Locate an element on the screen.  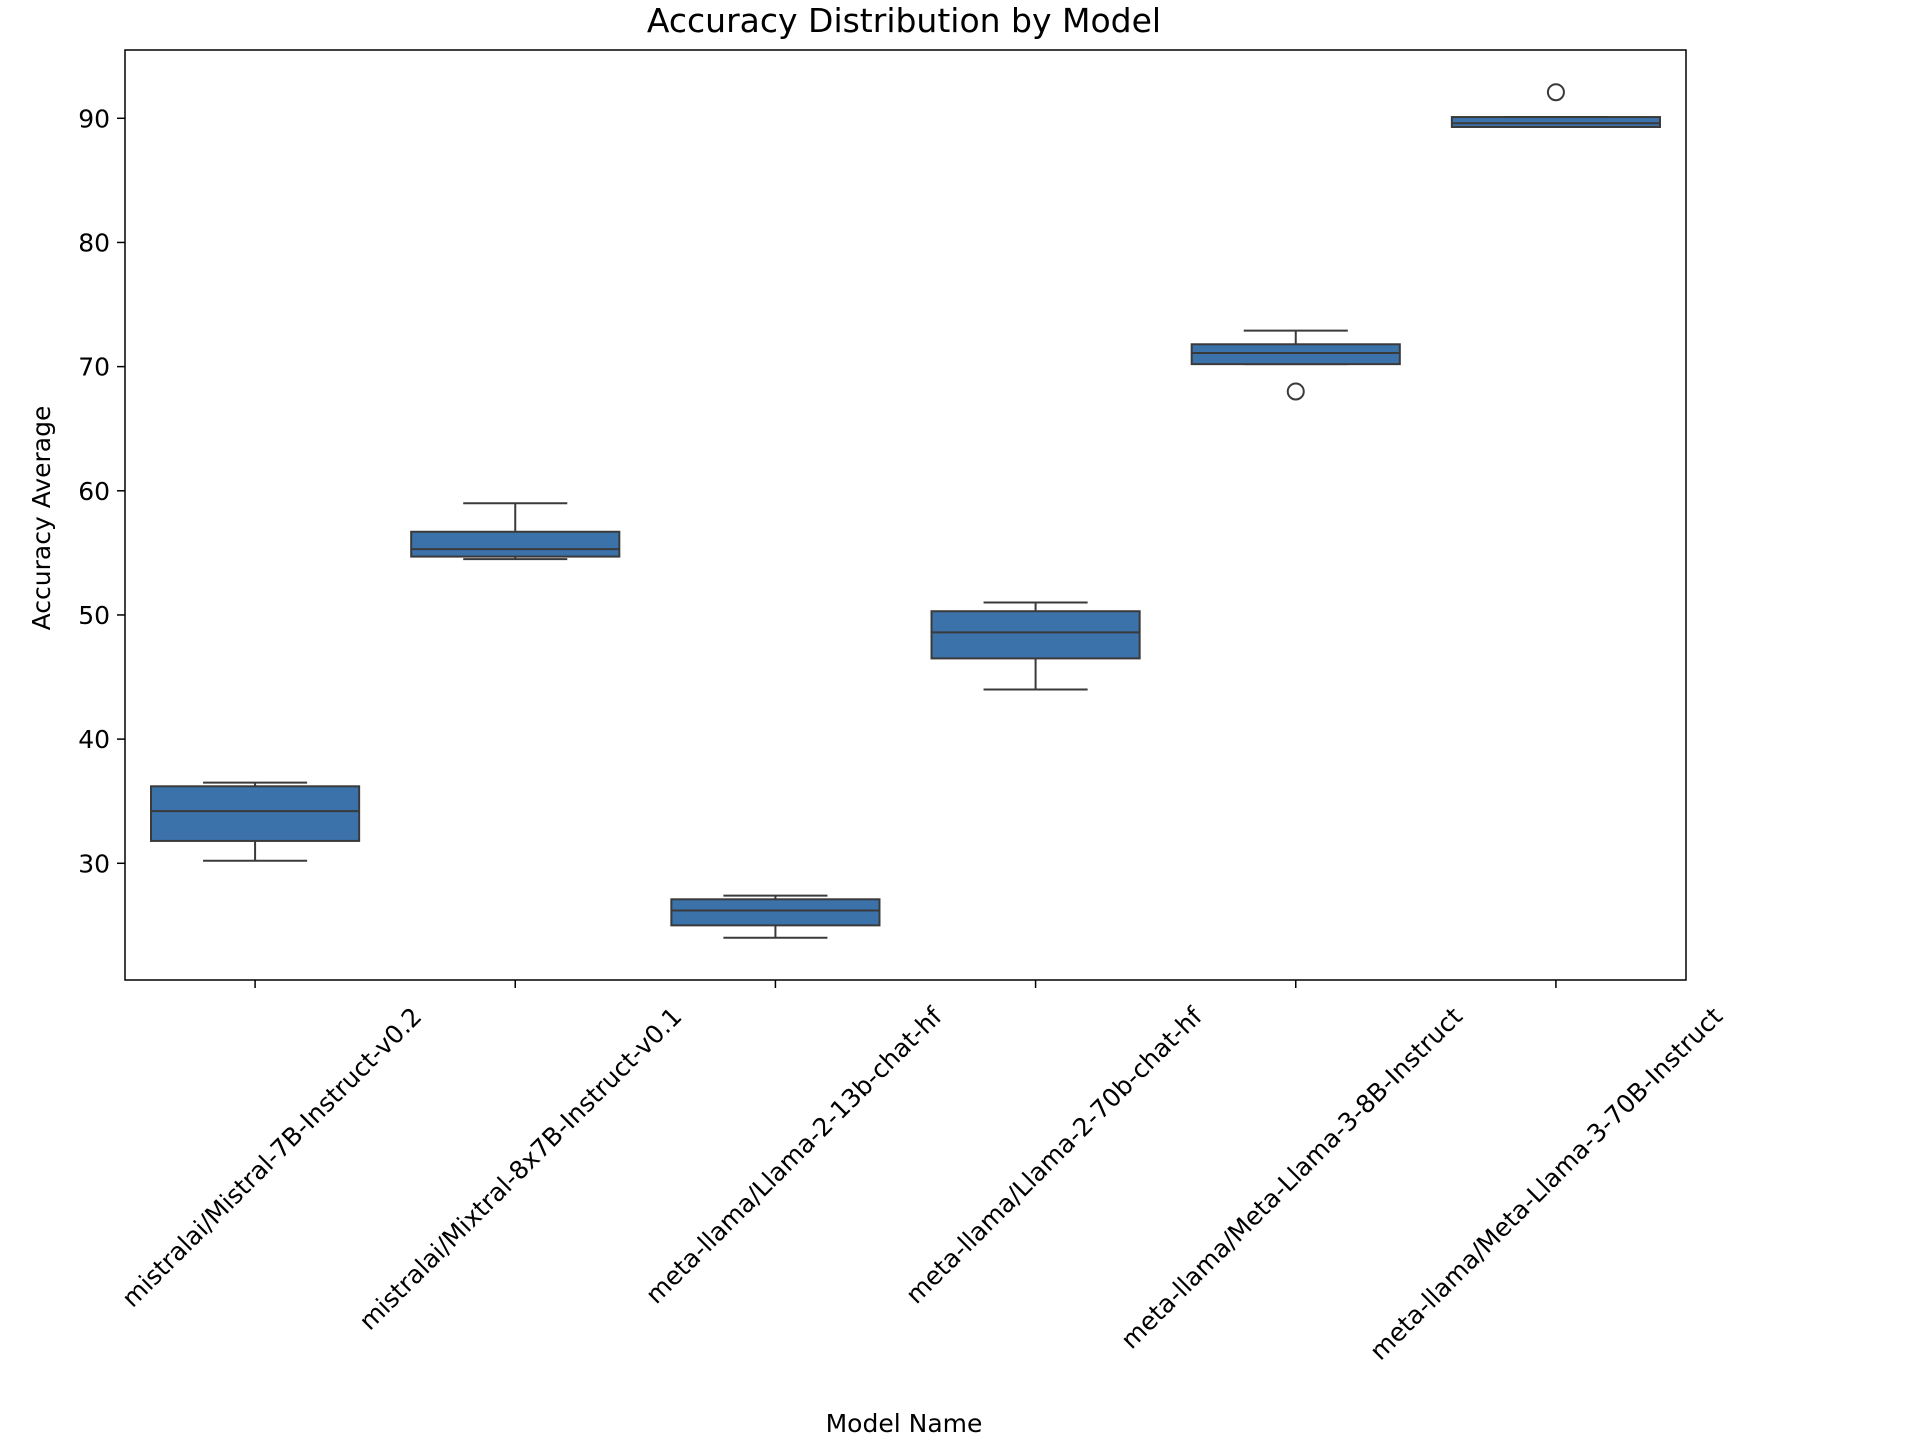
y-tick-label: 50 is located at coordinates (94, 615).